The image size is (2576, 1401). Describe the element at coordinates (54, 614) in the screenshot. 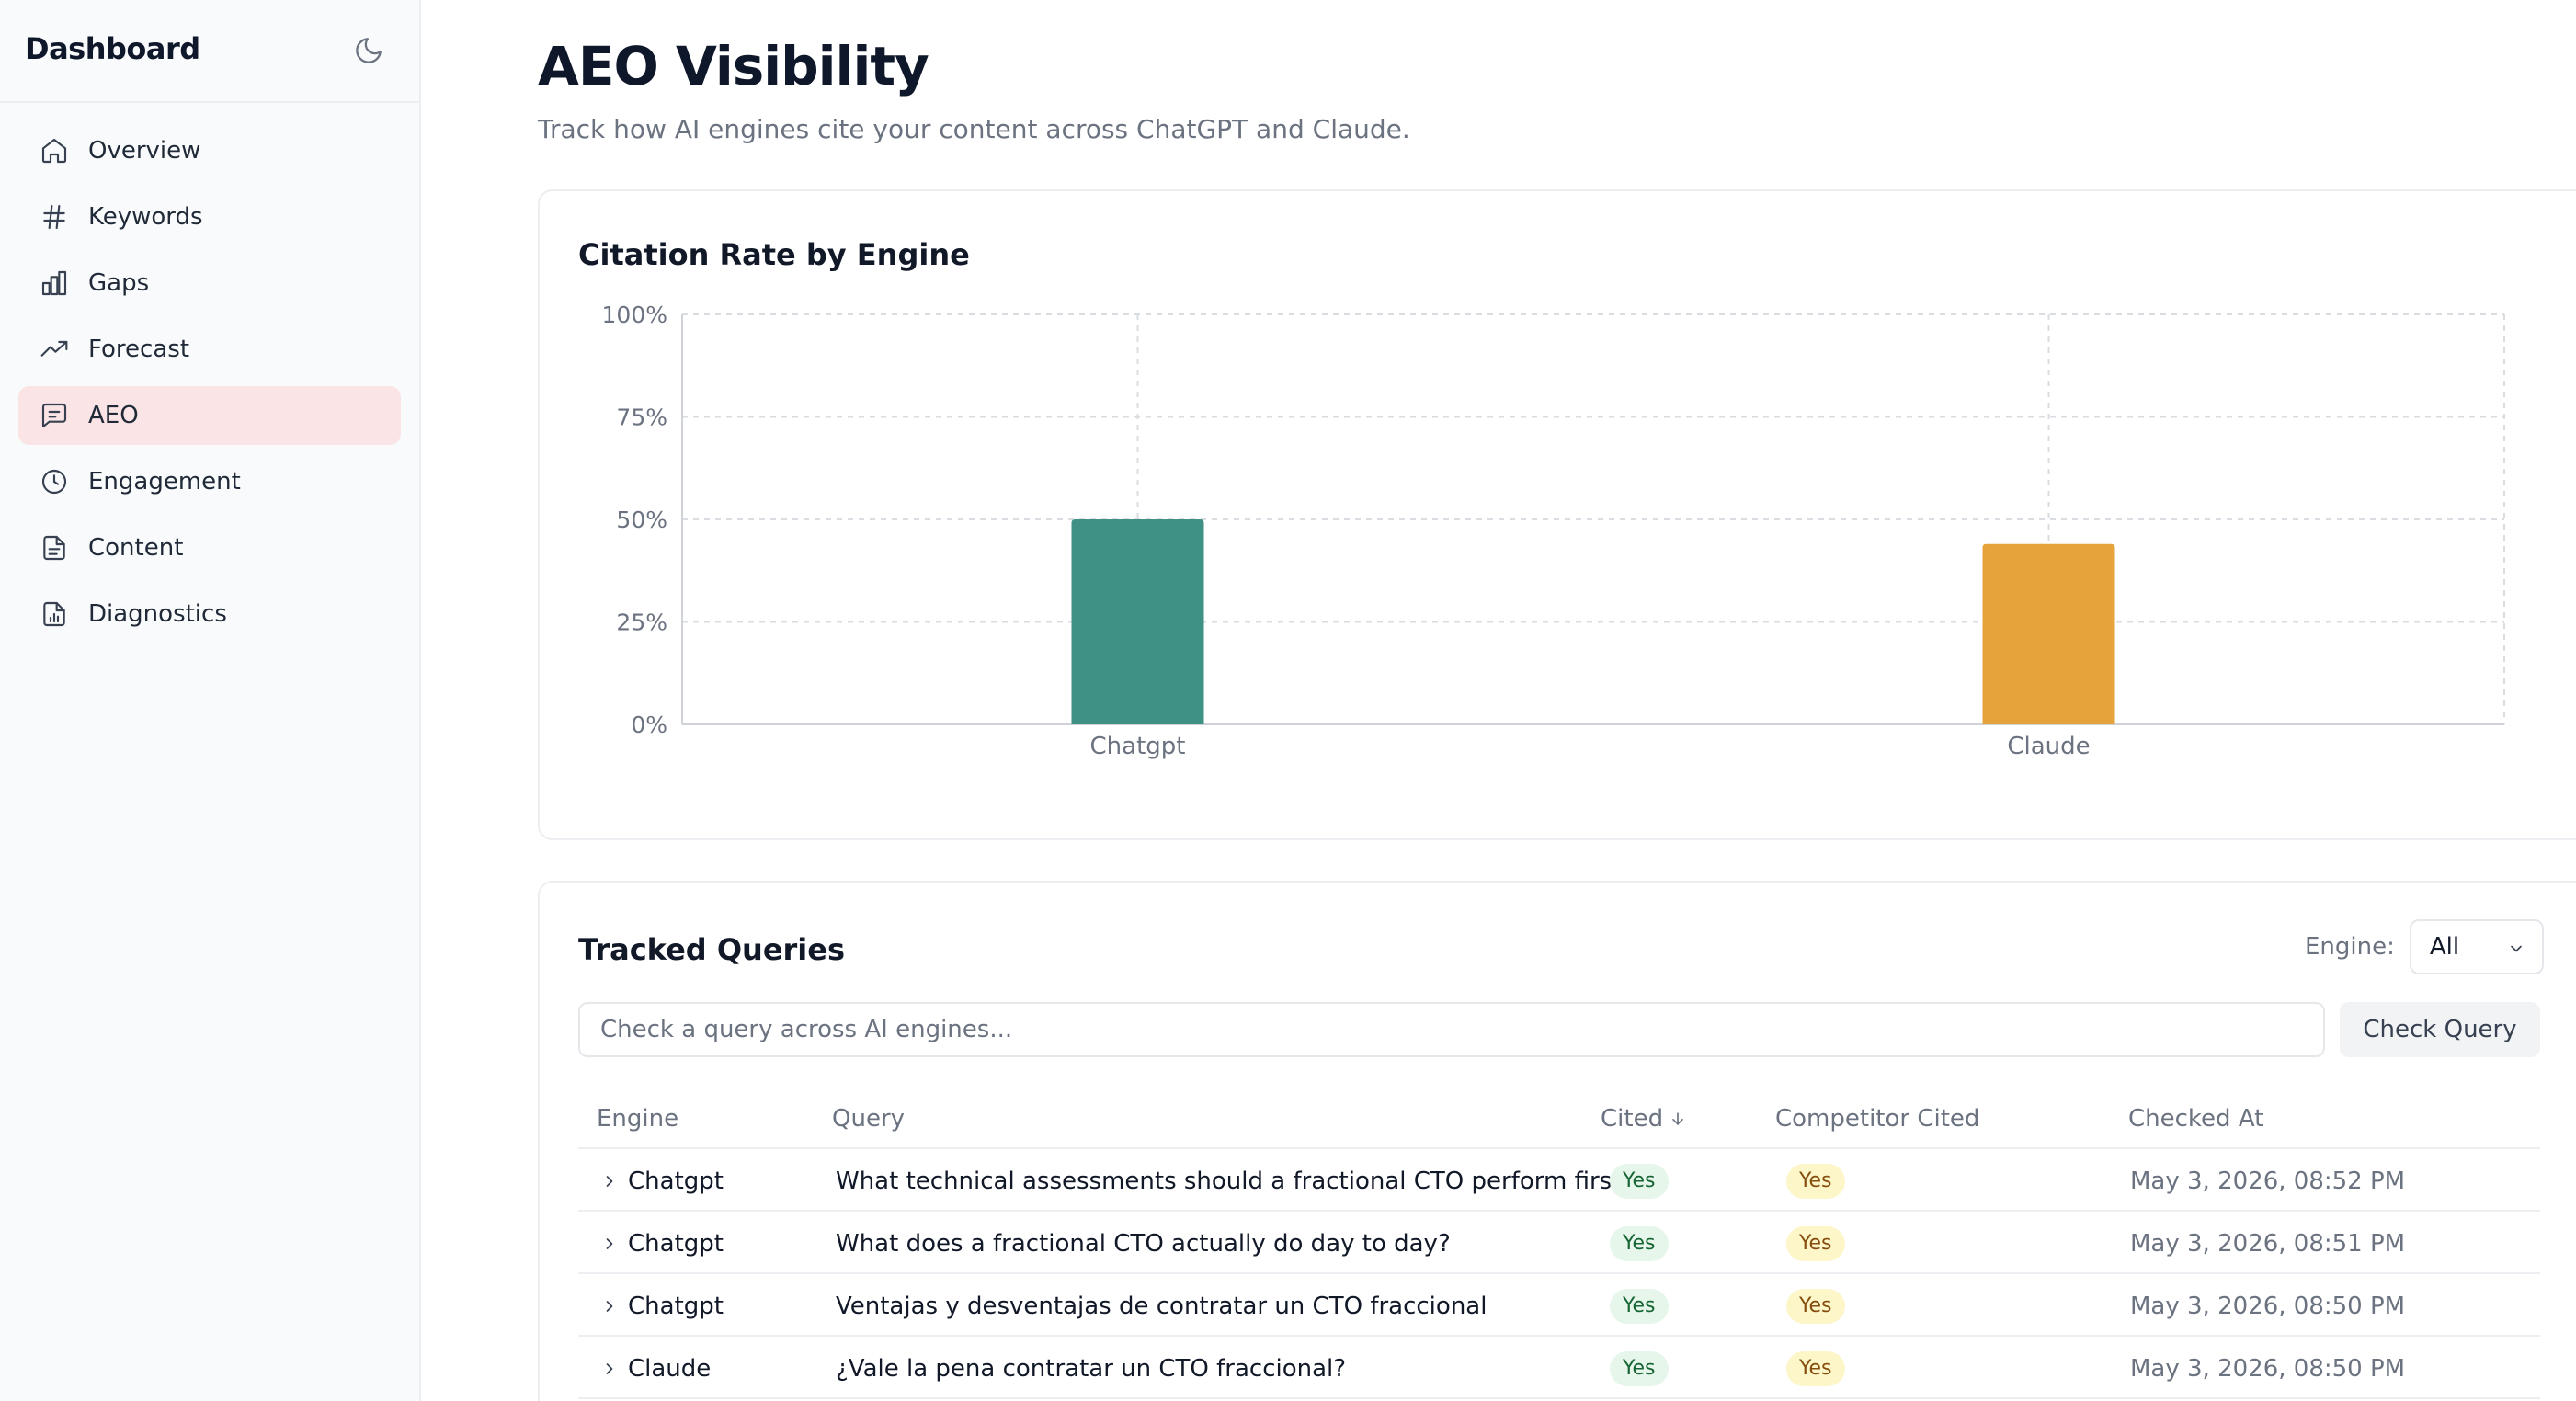

I see `file-chart-icon` at that location.